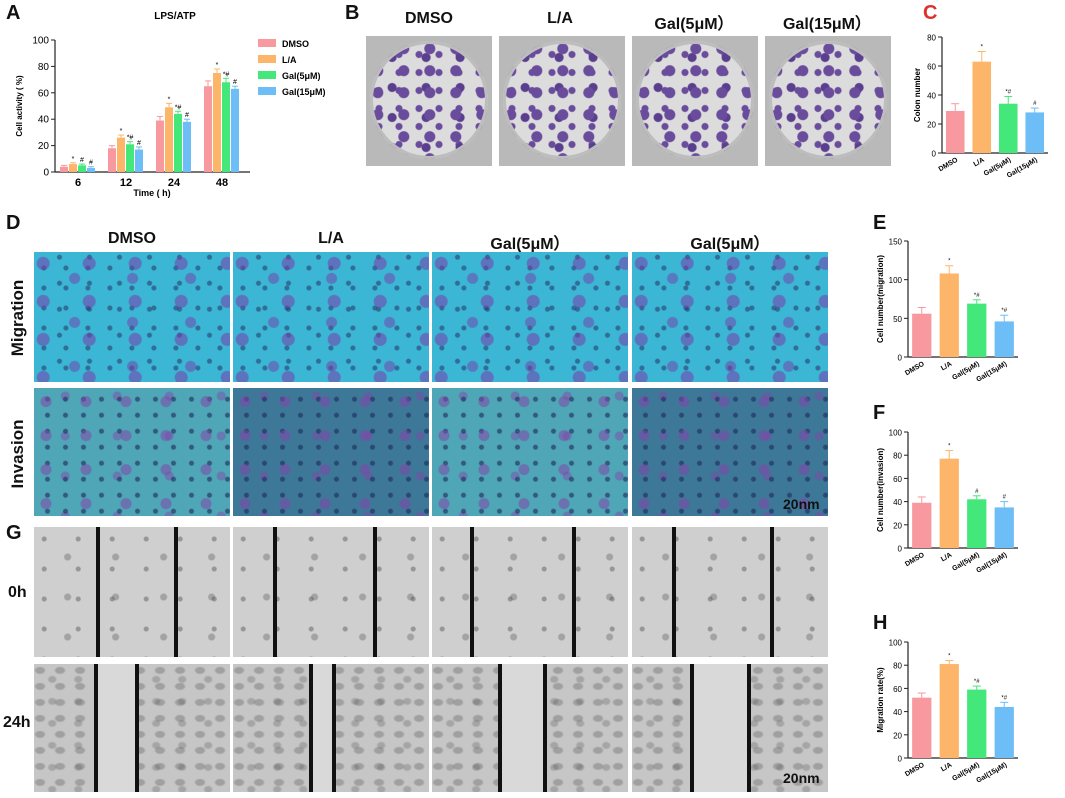 The height and width of the screenshot is (798, 1065). I want to click on x-tick-label: 6, so click(78, 183).